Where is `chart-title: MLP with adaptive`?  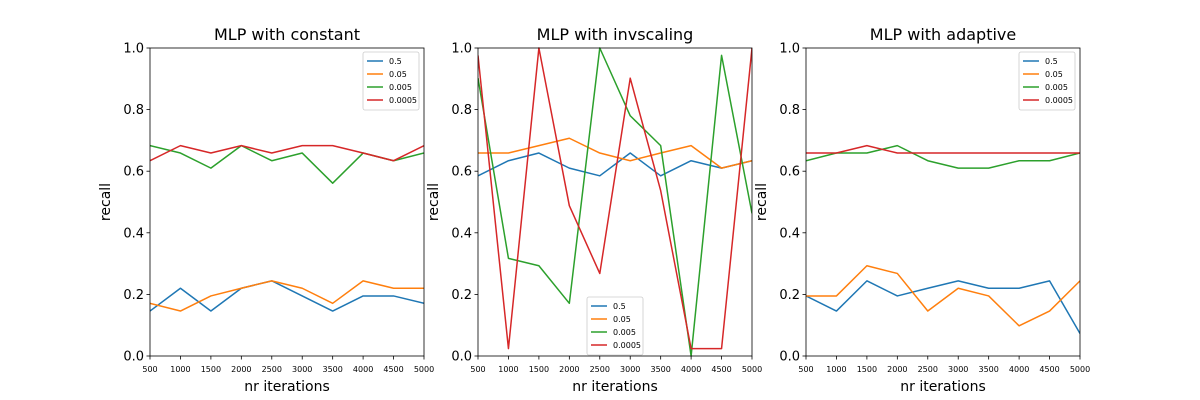 chart-title: MLP with adaptive is located at coordinates (943, 34).